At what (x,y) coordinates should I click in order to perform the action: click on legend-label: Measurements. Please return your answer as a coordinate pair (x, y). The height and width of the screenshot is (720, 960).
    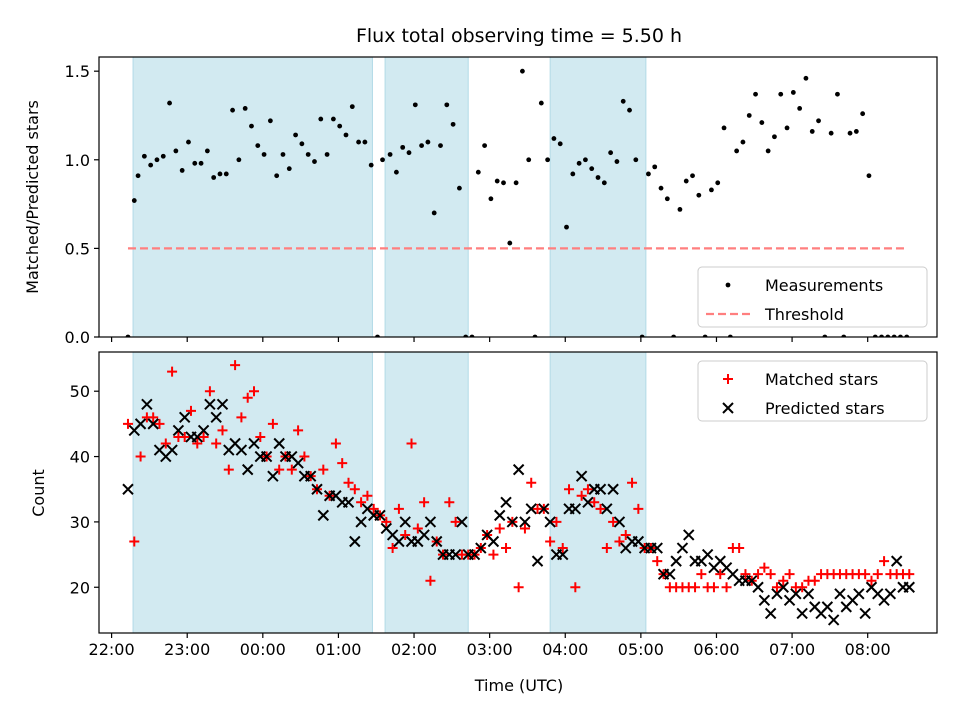
    Looking at the image, I should click on (824, 285).